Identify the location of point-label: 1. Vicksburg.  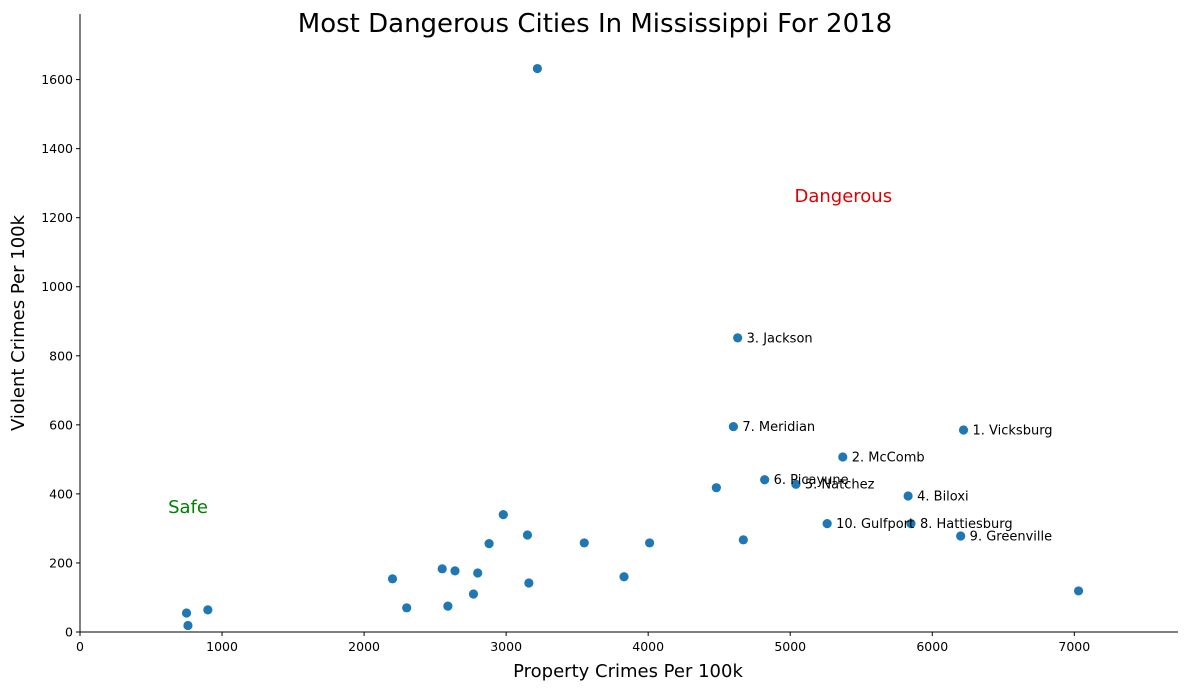
(1013, 431).